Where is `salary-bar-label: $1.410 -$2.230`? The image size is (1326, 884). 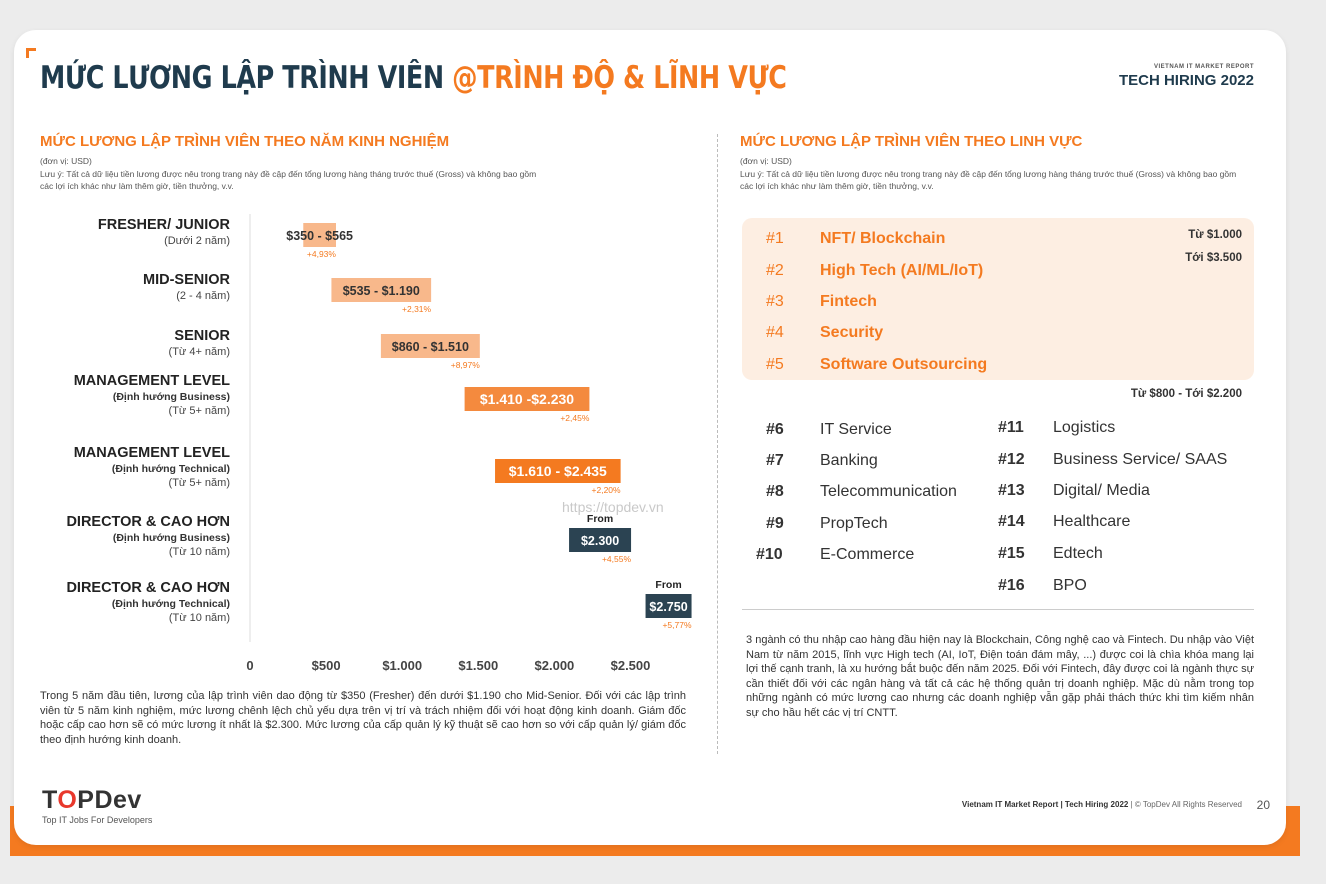
salary-bar-label: $1.410 -$2.230 is located at coordinates (527, 399).